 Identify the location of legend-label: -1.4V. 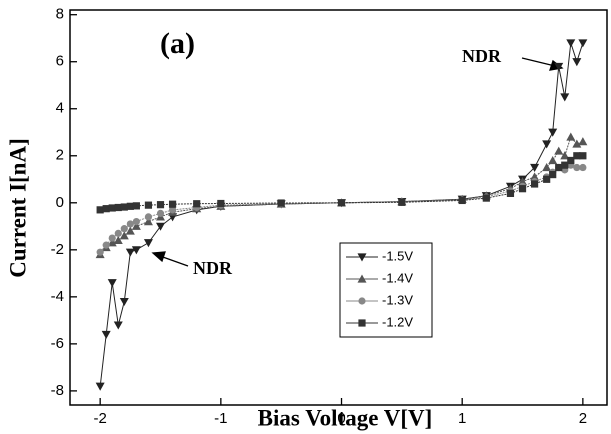
(397, 277).